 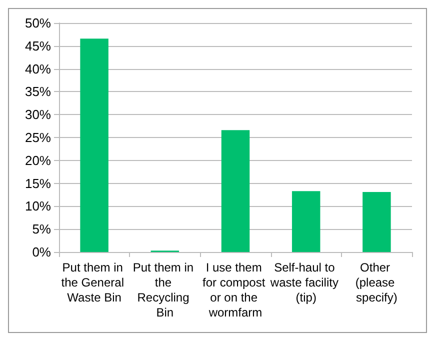 I want to click on y-tick-label: 20%, so click(x=38, y=160).